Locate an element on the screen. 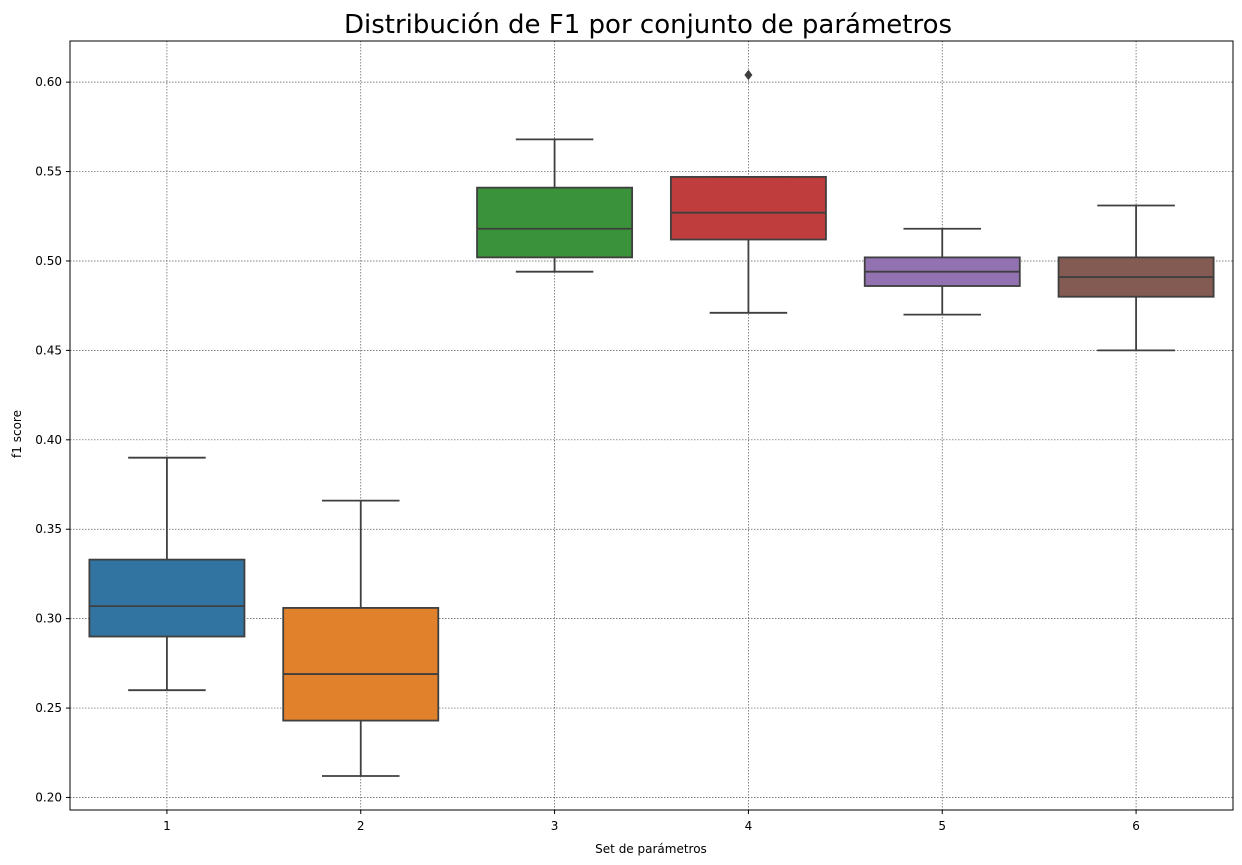 The height and width of the screenshot is (865, 1242). y-tick-label: 0.60 is located at coordinates (48, 82).